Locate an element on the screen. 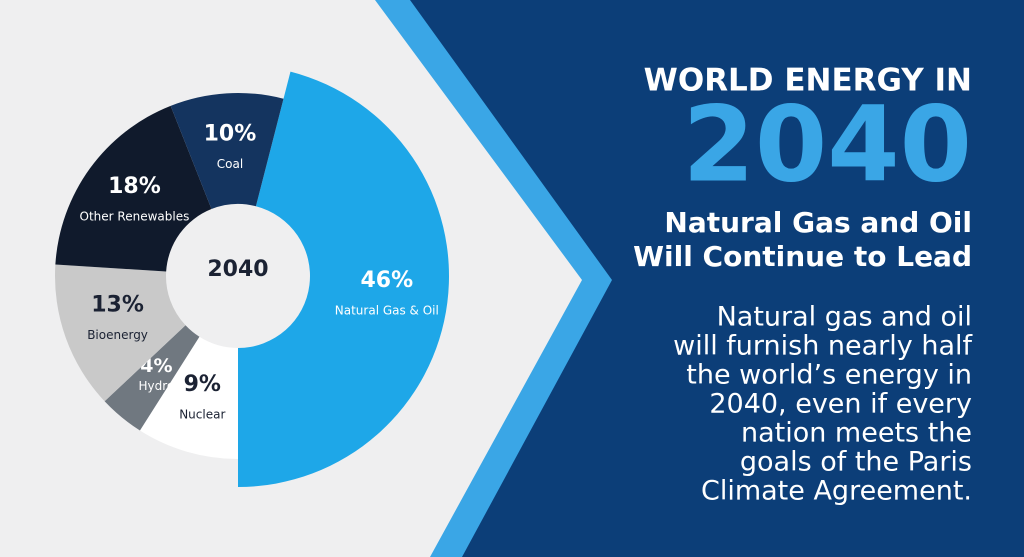 The height and width of the screenshot is (557, 1024). value-label: 10% is located at coordinates (230, 133).